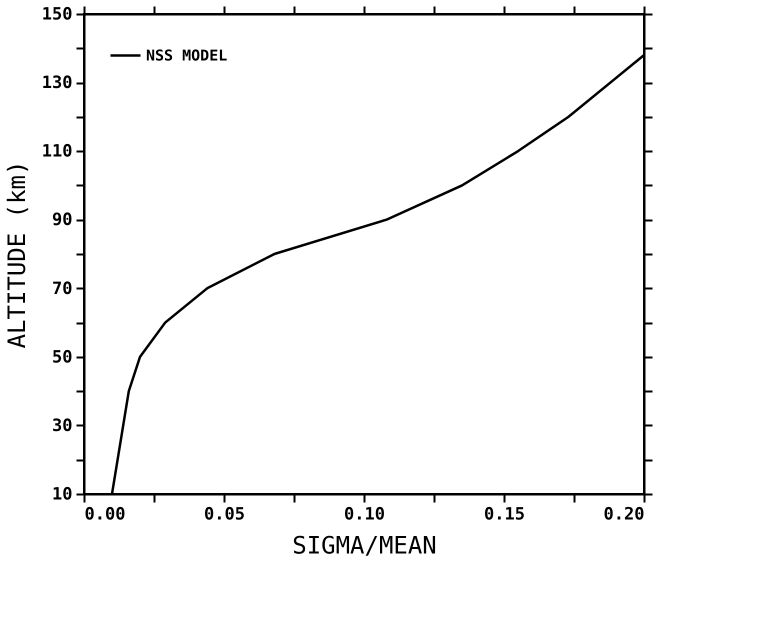 The image size is (782, 632). Describe the element at coordinates (105, 514) in the screenshot. I see `x-tick-label: 0.00` at that location.